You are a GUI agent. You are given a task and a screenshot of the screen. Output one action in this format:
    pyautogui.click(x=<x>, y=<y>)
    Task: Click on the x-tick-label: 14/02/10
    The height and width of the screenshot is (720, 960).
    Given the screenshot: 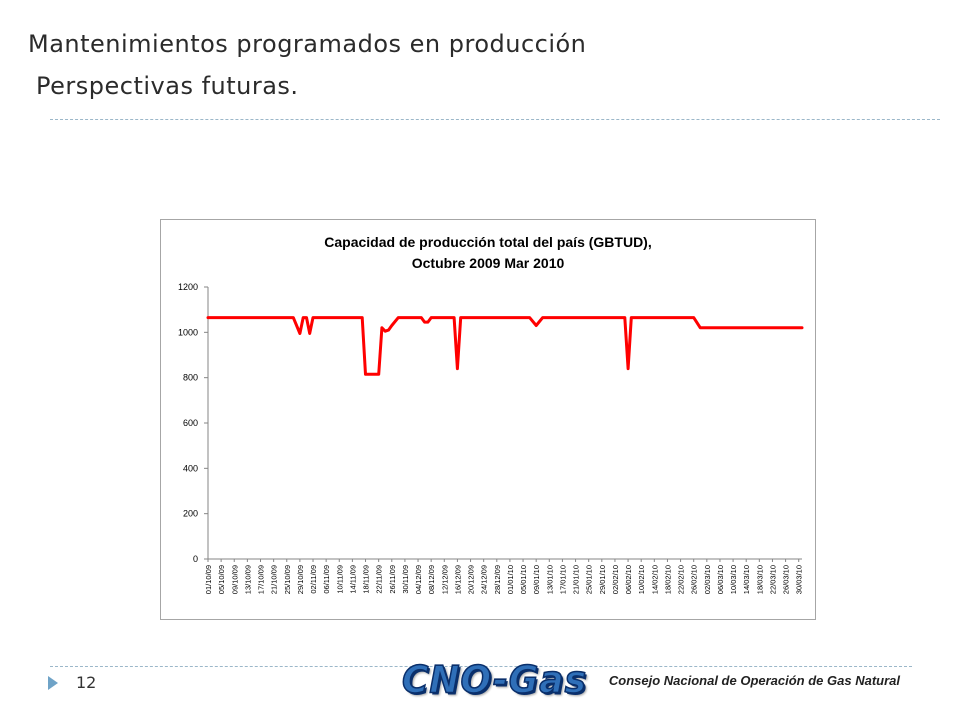 What is the action you would take?
    pyautogui.click(x=654, y=579)
    